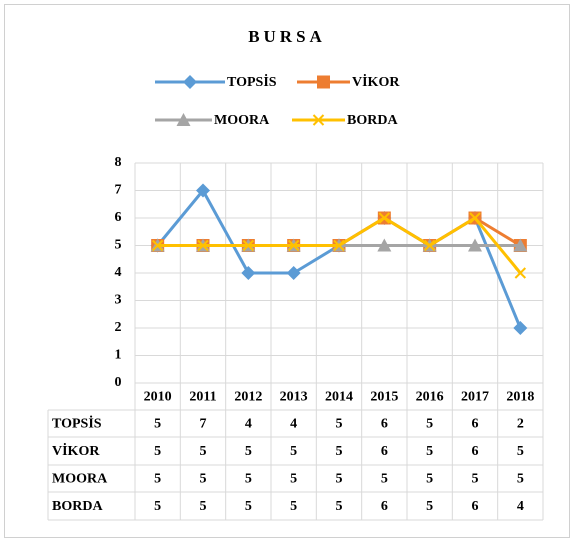 Image resolution: width=574 pixels, height=542 pixels. What do you see at coordinates (118, 300) in the screenshot?
I see `y-tick-label: 3` at bounding box center [118, 300].